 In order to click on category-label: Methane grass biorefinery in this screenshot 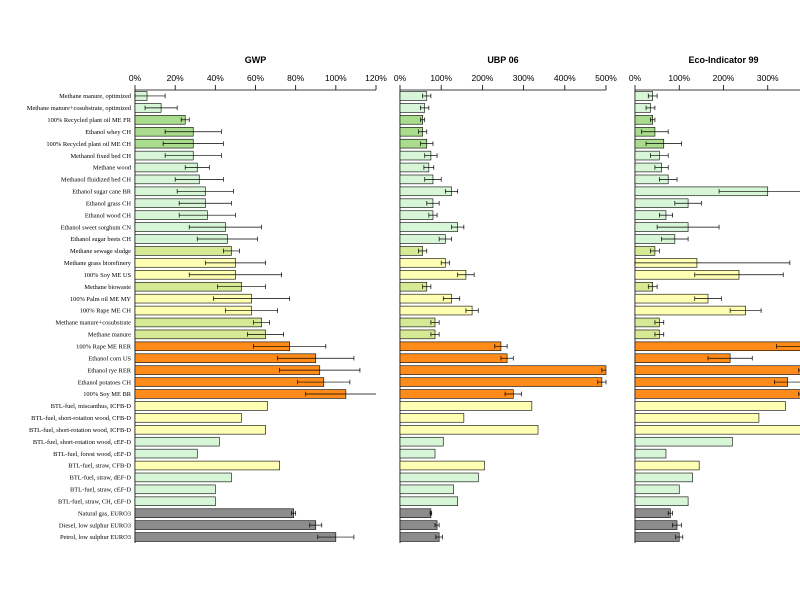, I will do `click(98, 263)`.